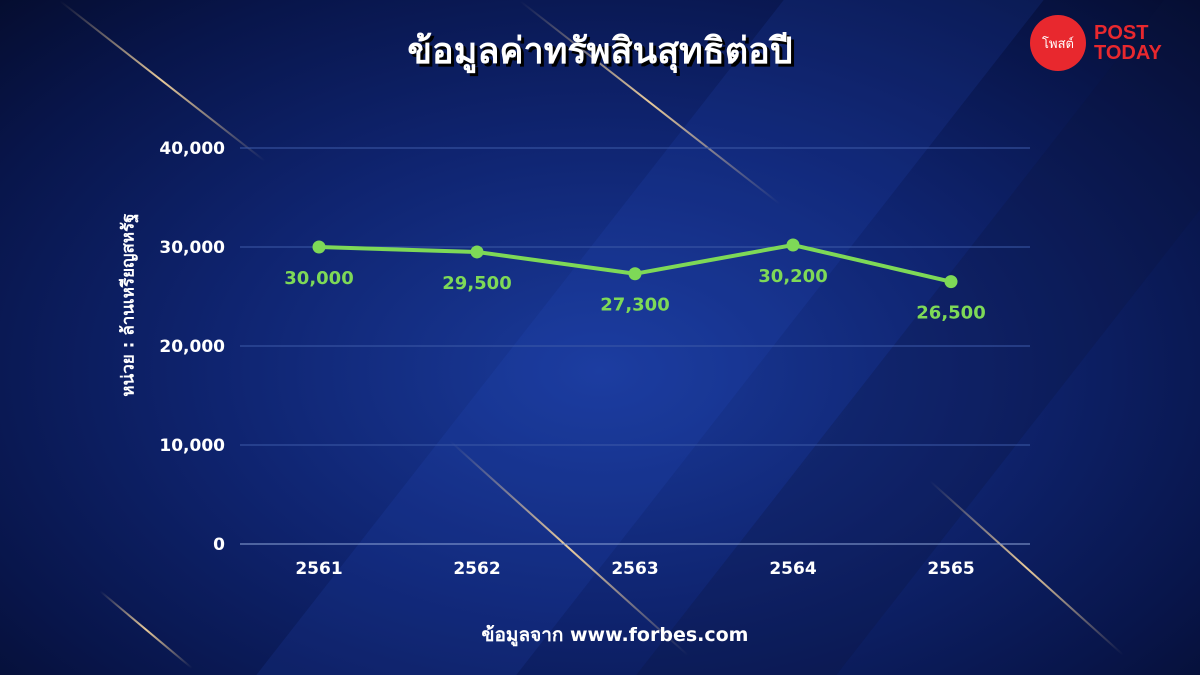 This screenshot has width=1200, height=675. Describe the element at coordinates (1058, 43) in the screenshot. I see `logo-circle: โพสต์` at that location.